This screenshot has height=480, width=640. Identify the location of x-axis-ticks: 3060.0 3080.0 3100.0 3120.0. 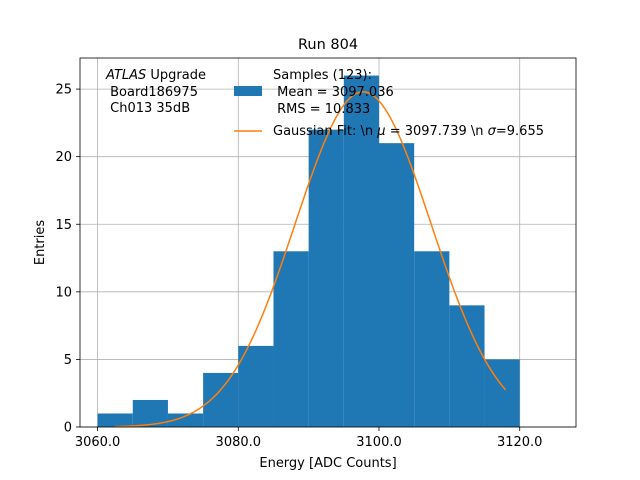
(309, 438).